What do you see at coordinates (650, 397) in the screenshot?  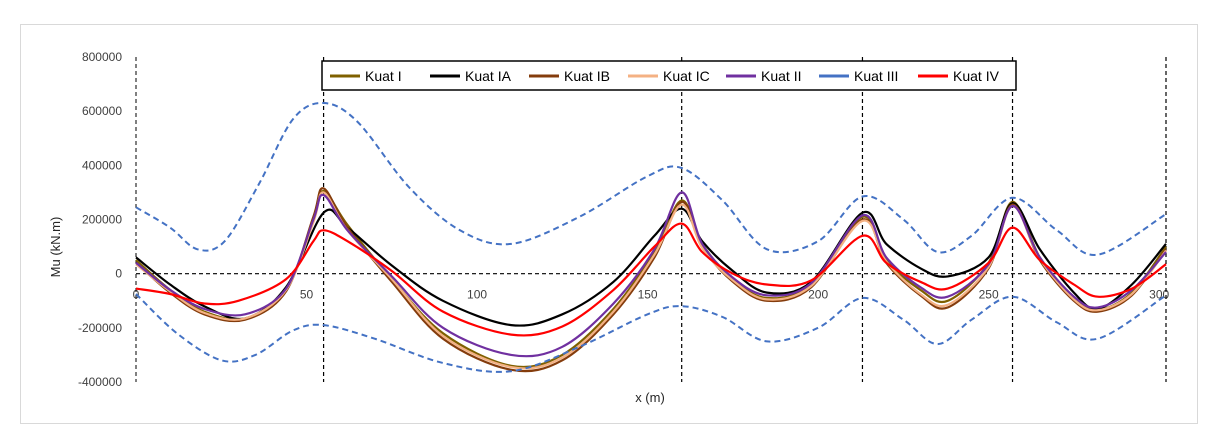 I see `x-axis-title: x (m)` at bounding box center [650, 397].